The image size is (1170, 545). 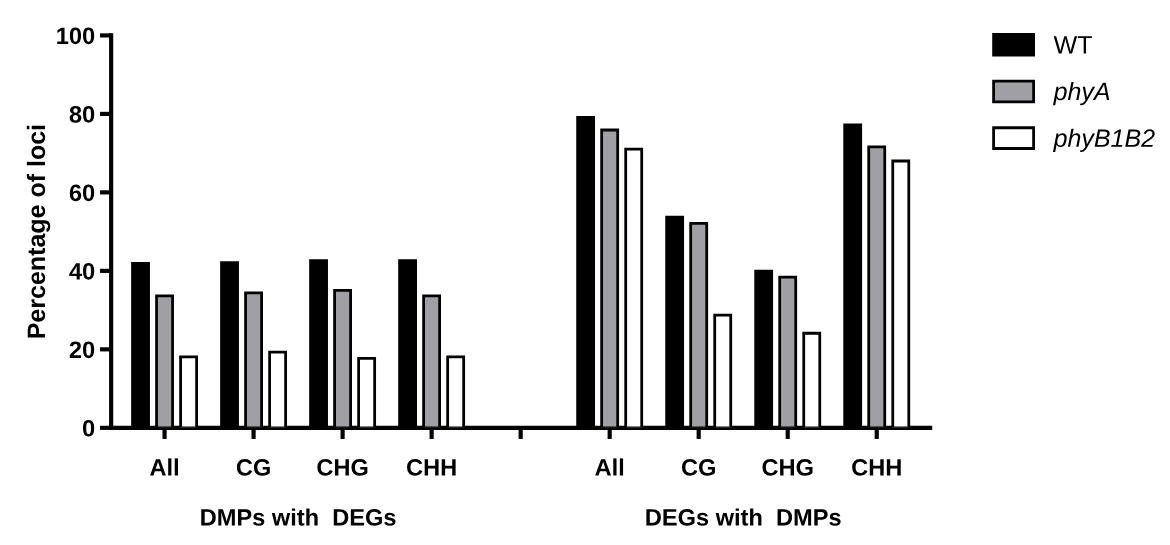 I want to click on y-tick-label: 60, so click(x=82, y=193).